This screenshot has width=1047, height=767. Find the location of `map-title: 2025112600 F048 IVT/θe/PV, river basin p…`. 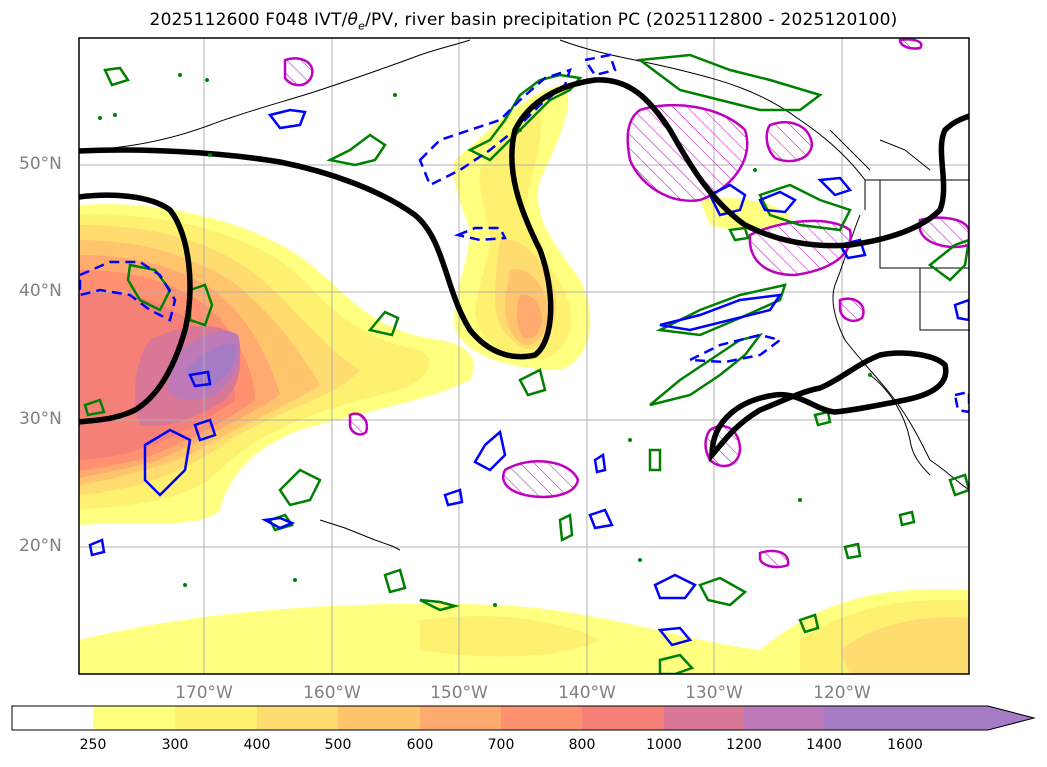

map-title: 2025112600 F048 IVT/θe/PV, river basin p… is located at coordinates (523, 21).